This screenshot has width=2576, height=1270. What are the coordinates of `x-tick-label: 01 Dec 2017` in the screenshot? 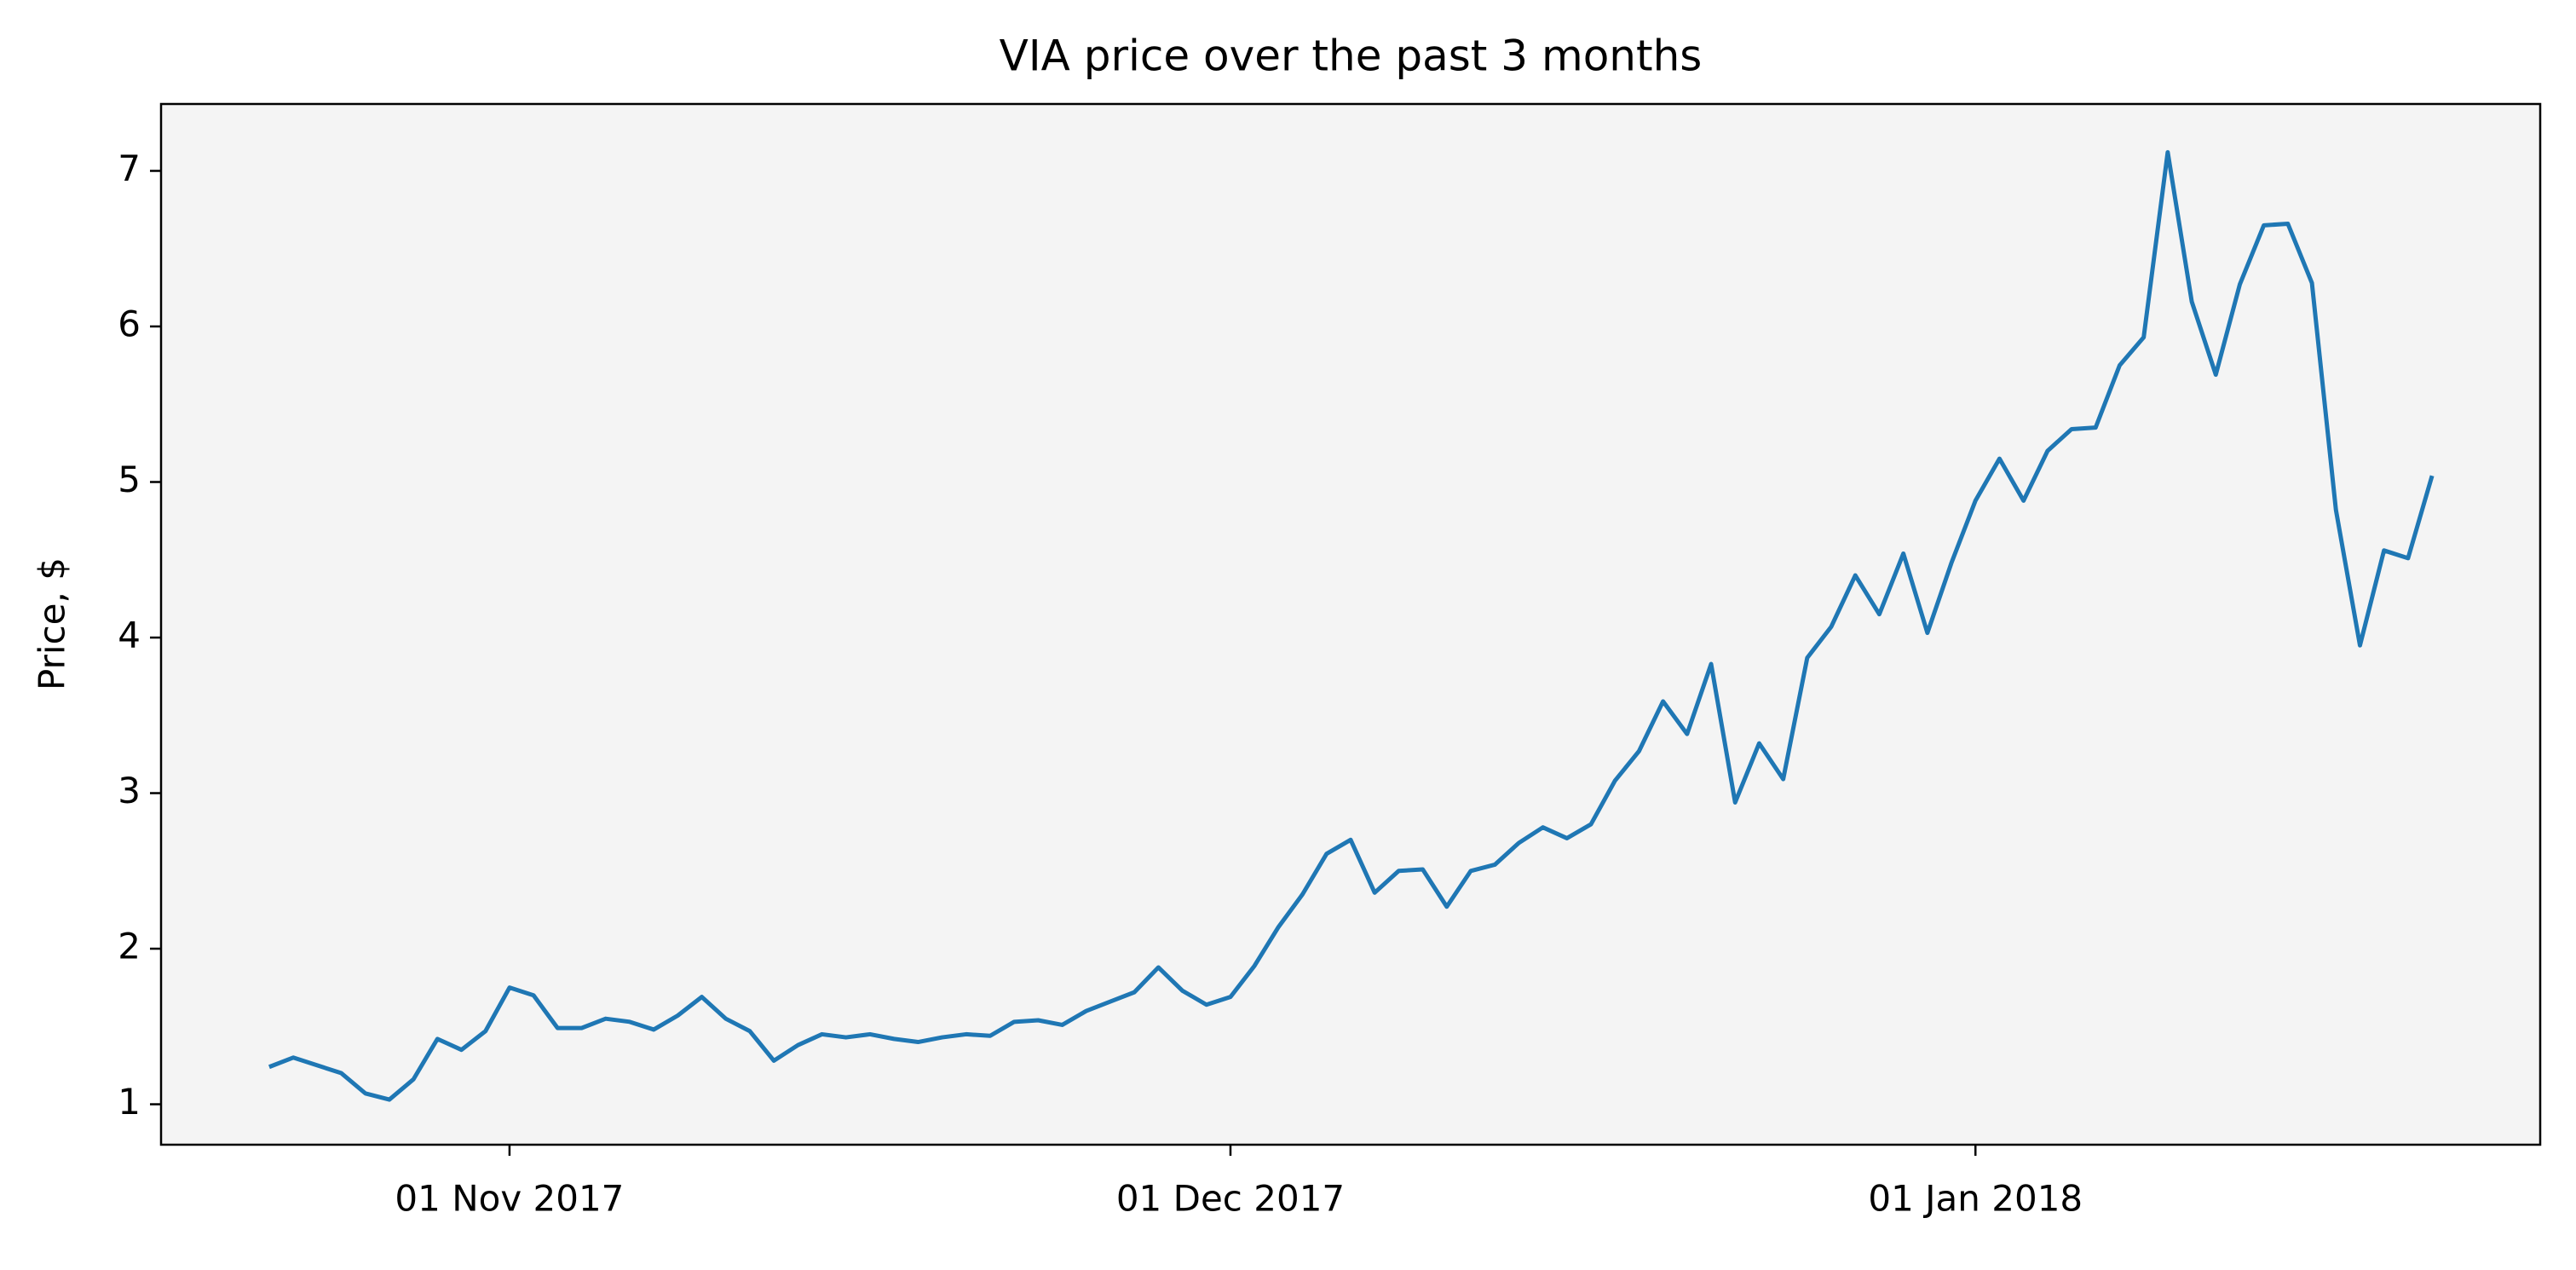 It's located at (1230, 1199).